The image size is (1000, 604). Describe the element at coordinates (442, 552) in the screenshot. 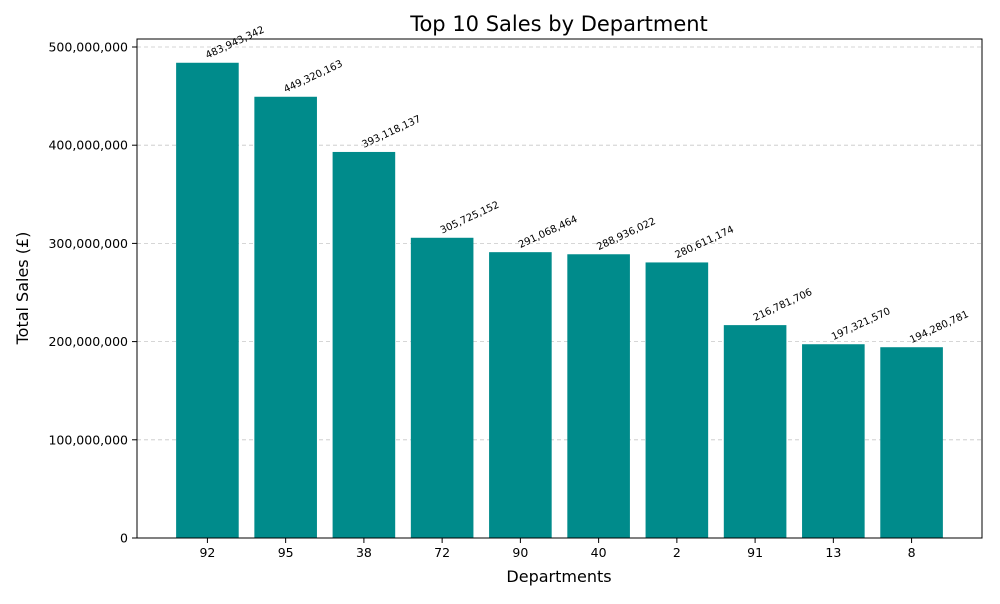

I see `x-tick-label: 72` at that location.